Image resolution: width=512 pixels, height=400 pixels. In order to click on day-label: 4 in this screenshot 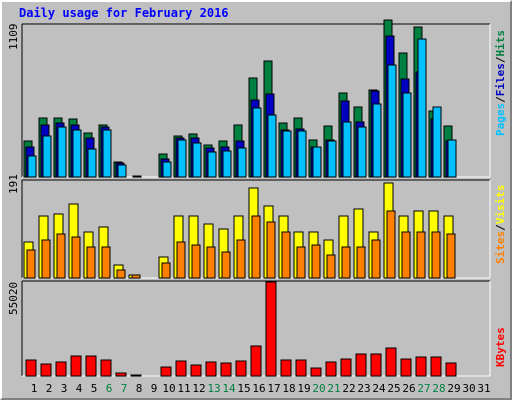, I will do `click(79, 388)`.